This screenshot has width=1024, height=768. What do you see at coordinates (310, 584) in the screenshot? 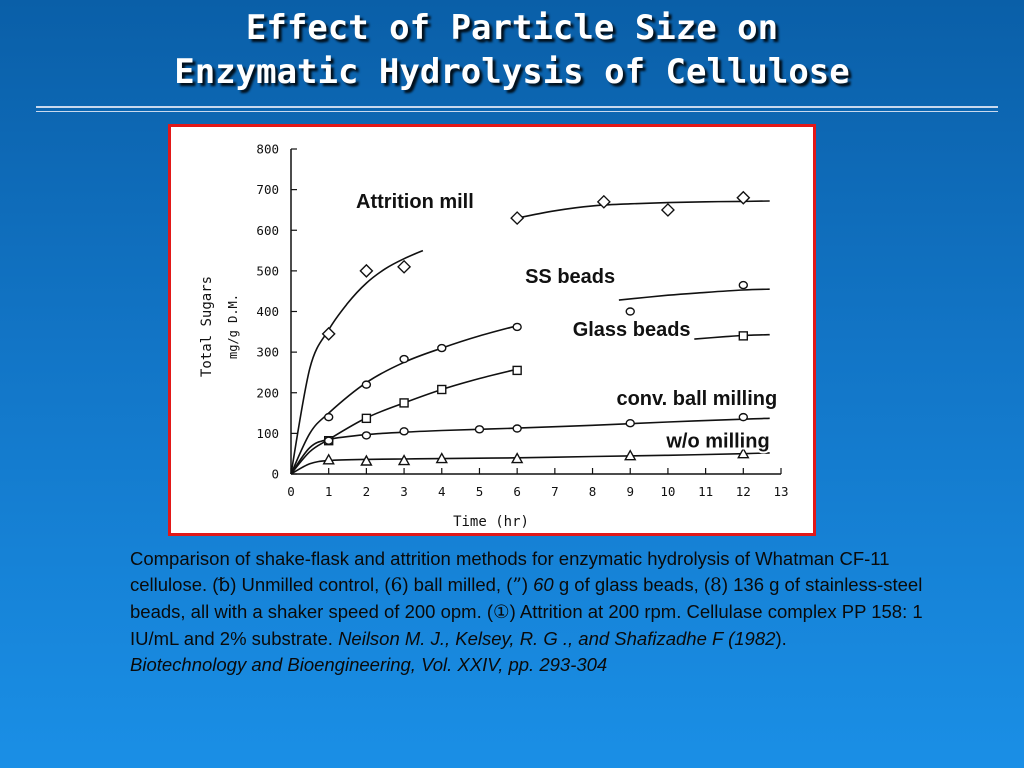
I see `caption-text: ) Unmilled control, (` at bounding box center [310, 584].